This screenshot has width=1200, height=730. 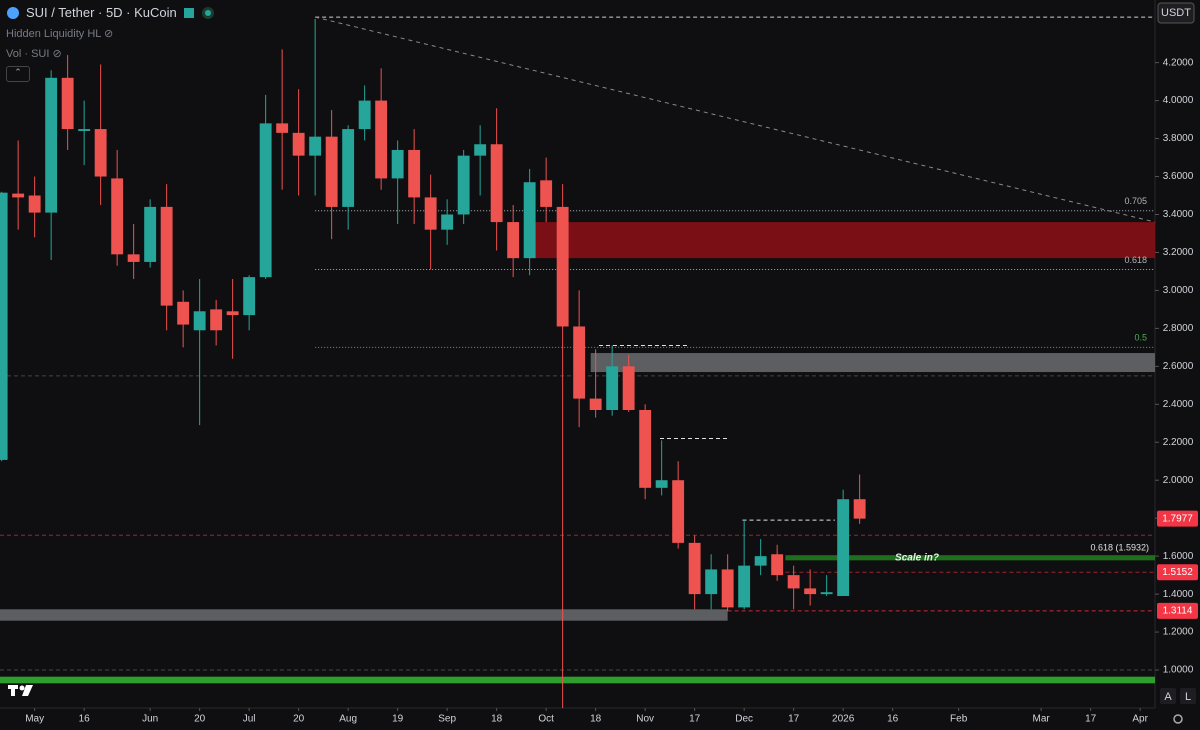 What do you see at coordinates (1178, 214) in the screenshot?
I see `y-tick-label: 3.4000` at bounding box center [1178, 214].